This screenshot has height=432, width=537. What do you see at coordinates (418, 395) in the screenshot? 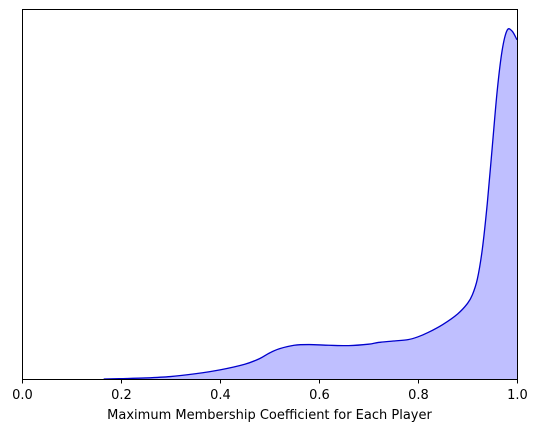
I see `x-tick-label: 0.8` at bounding box center [418, 395].